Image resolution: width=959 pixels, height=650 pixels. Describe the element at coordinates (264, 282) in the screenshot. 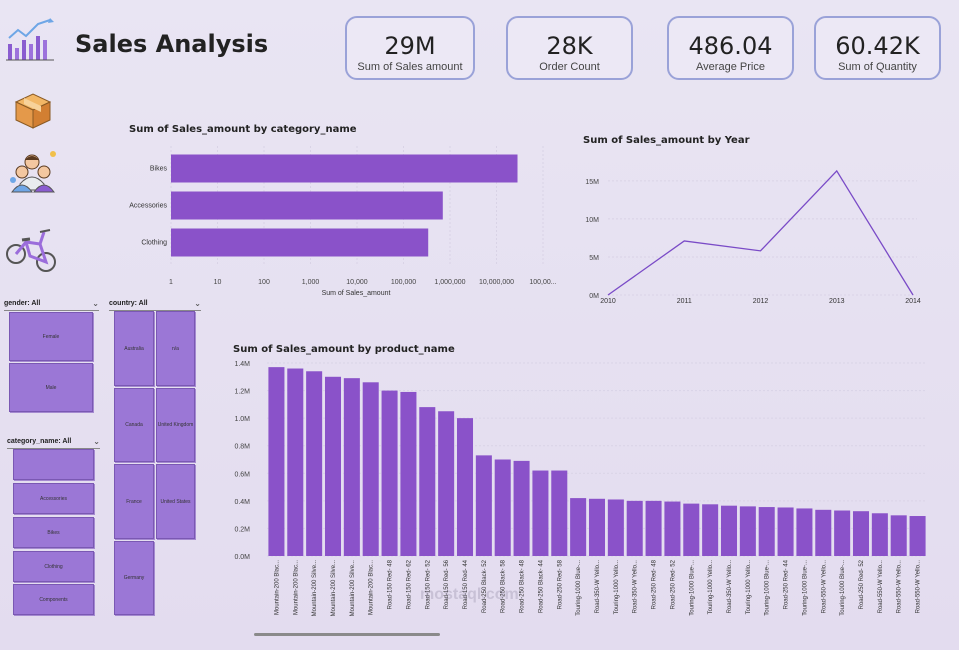

I see `x-tick-label: 100` at that location.